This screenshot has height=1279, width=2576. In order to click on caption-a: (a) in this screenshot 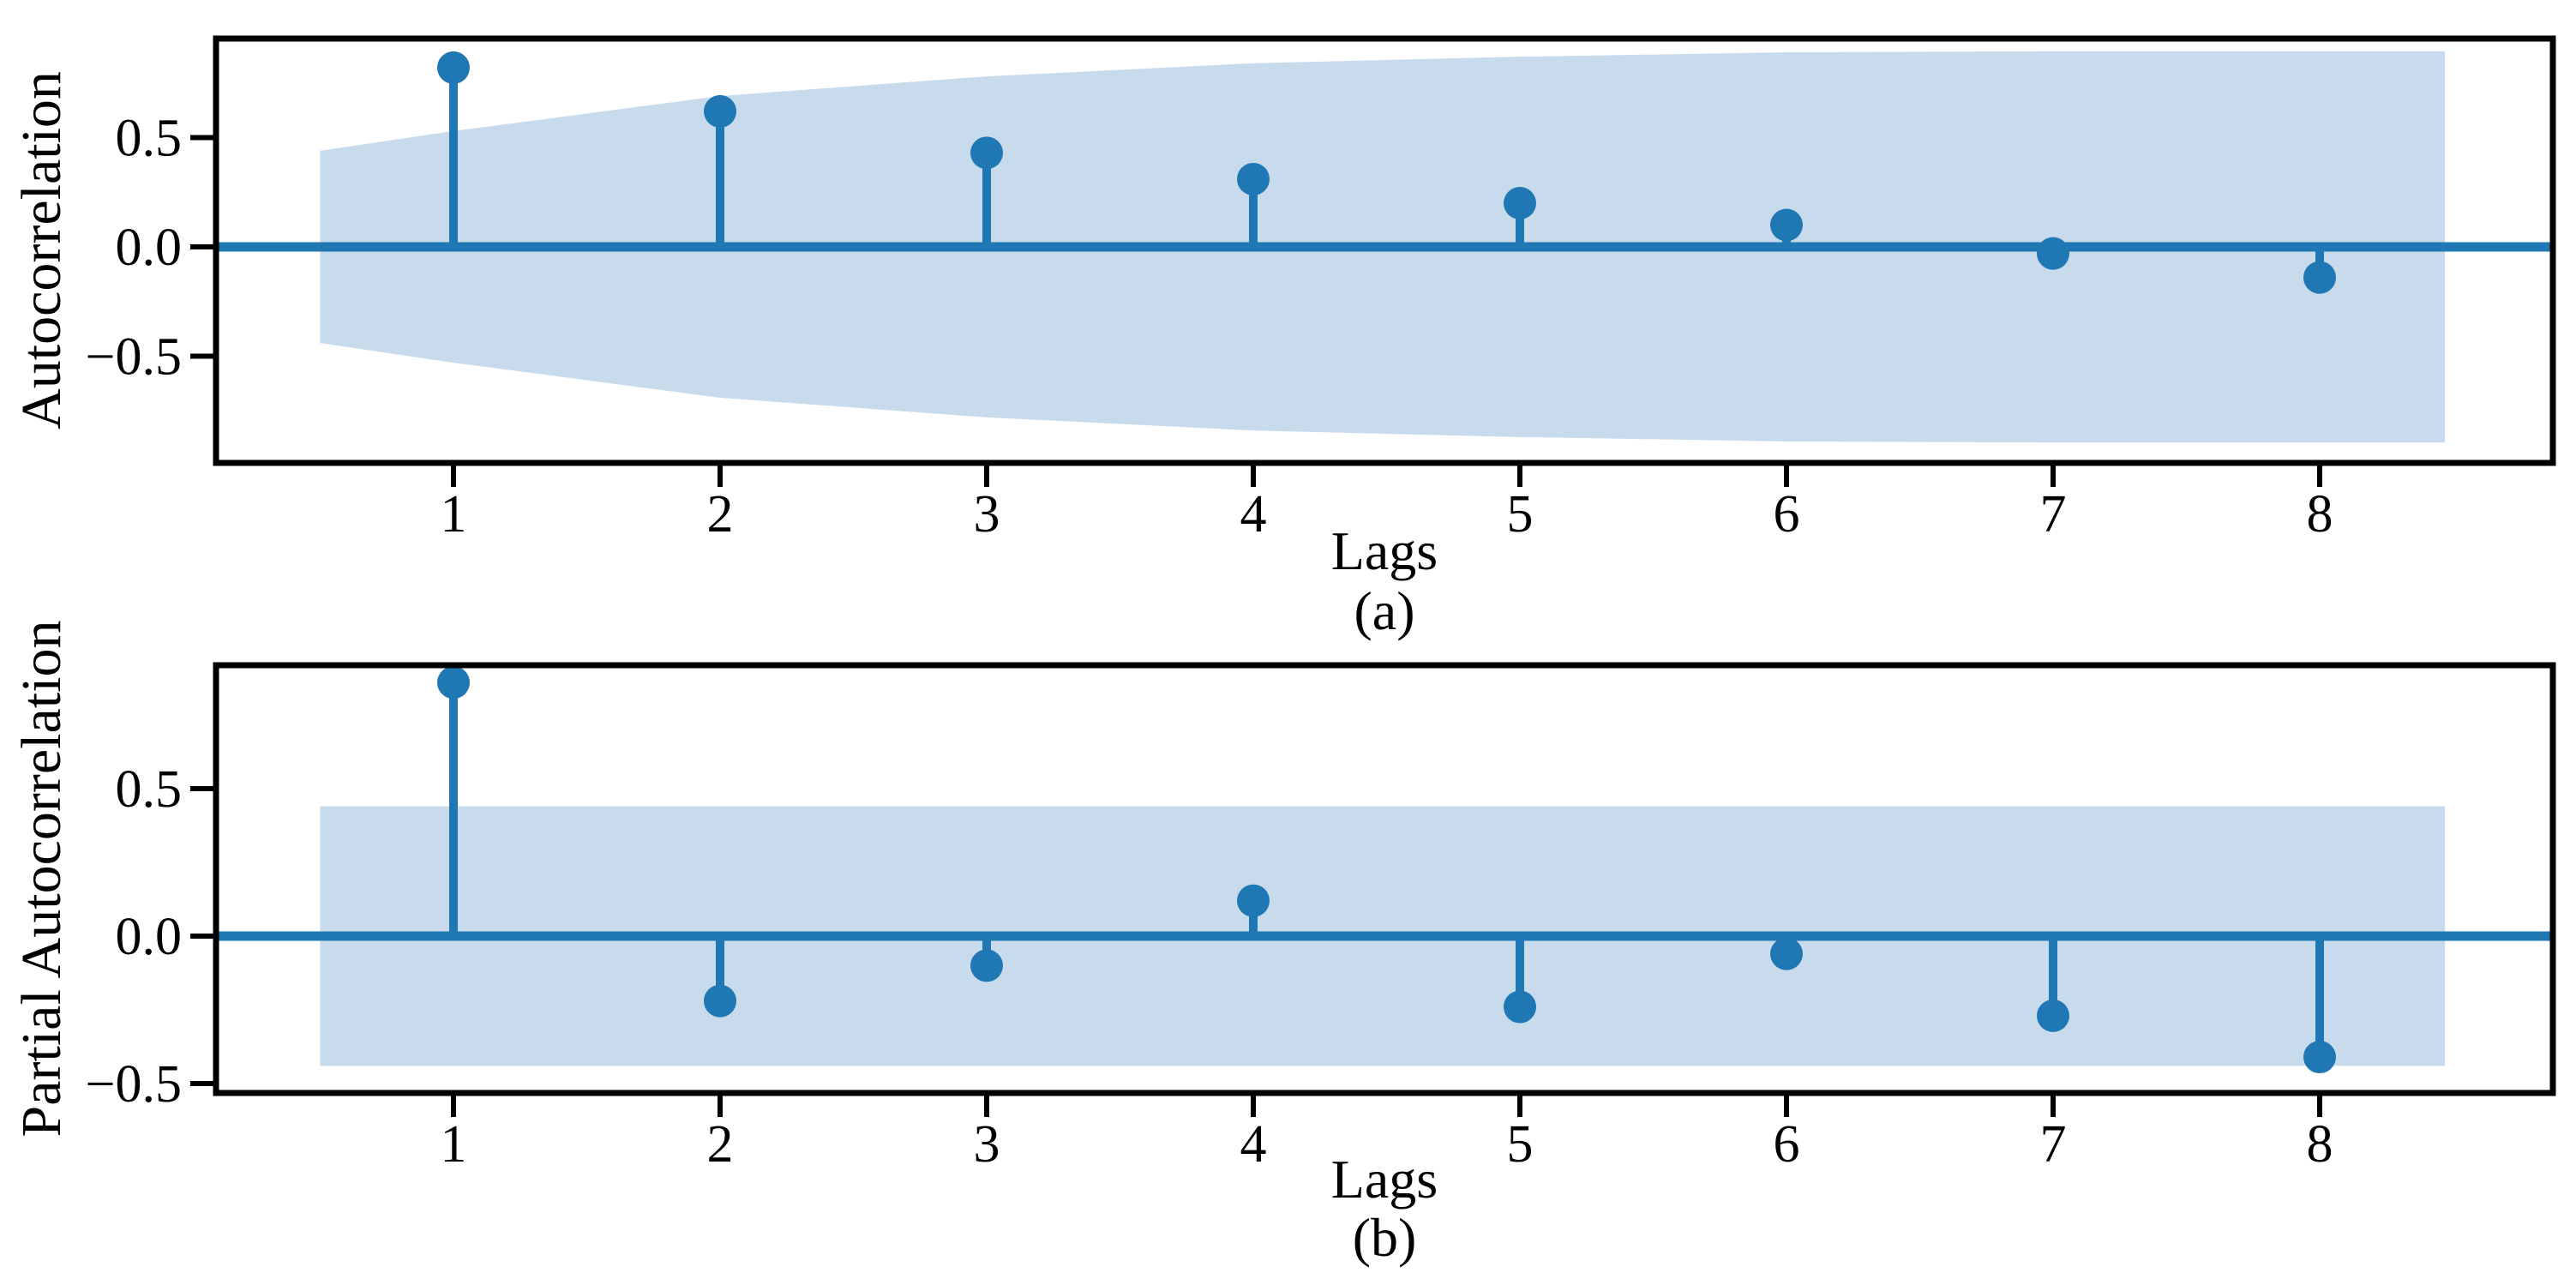, I will do `click(1384, 610)`.